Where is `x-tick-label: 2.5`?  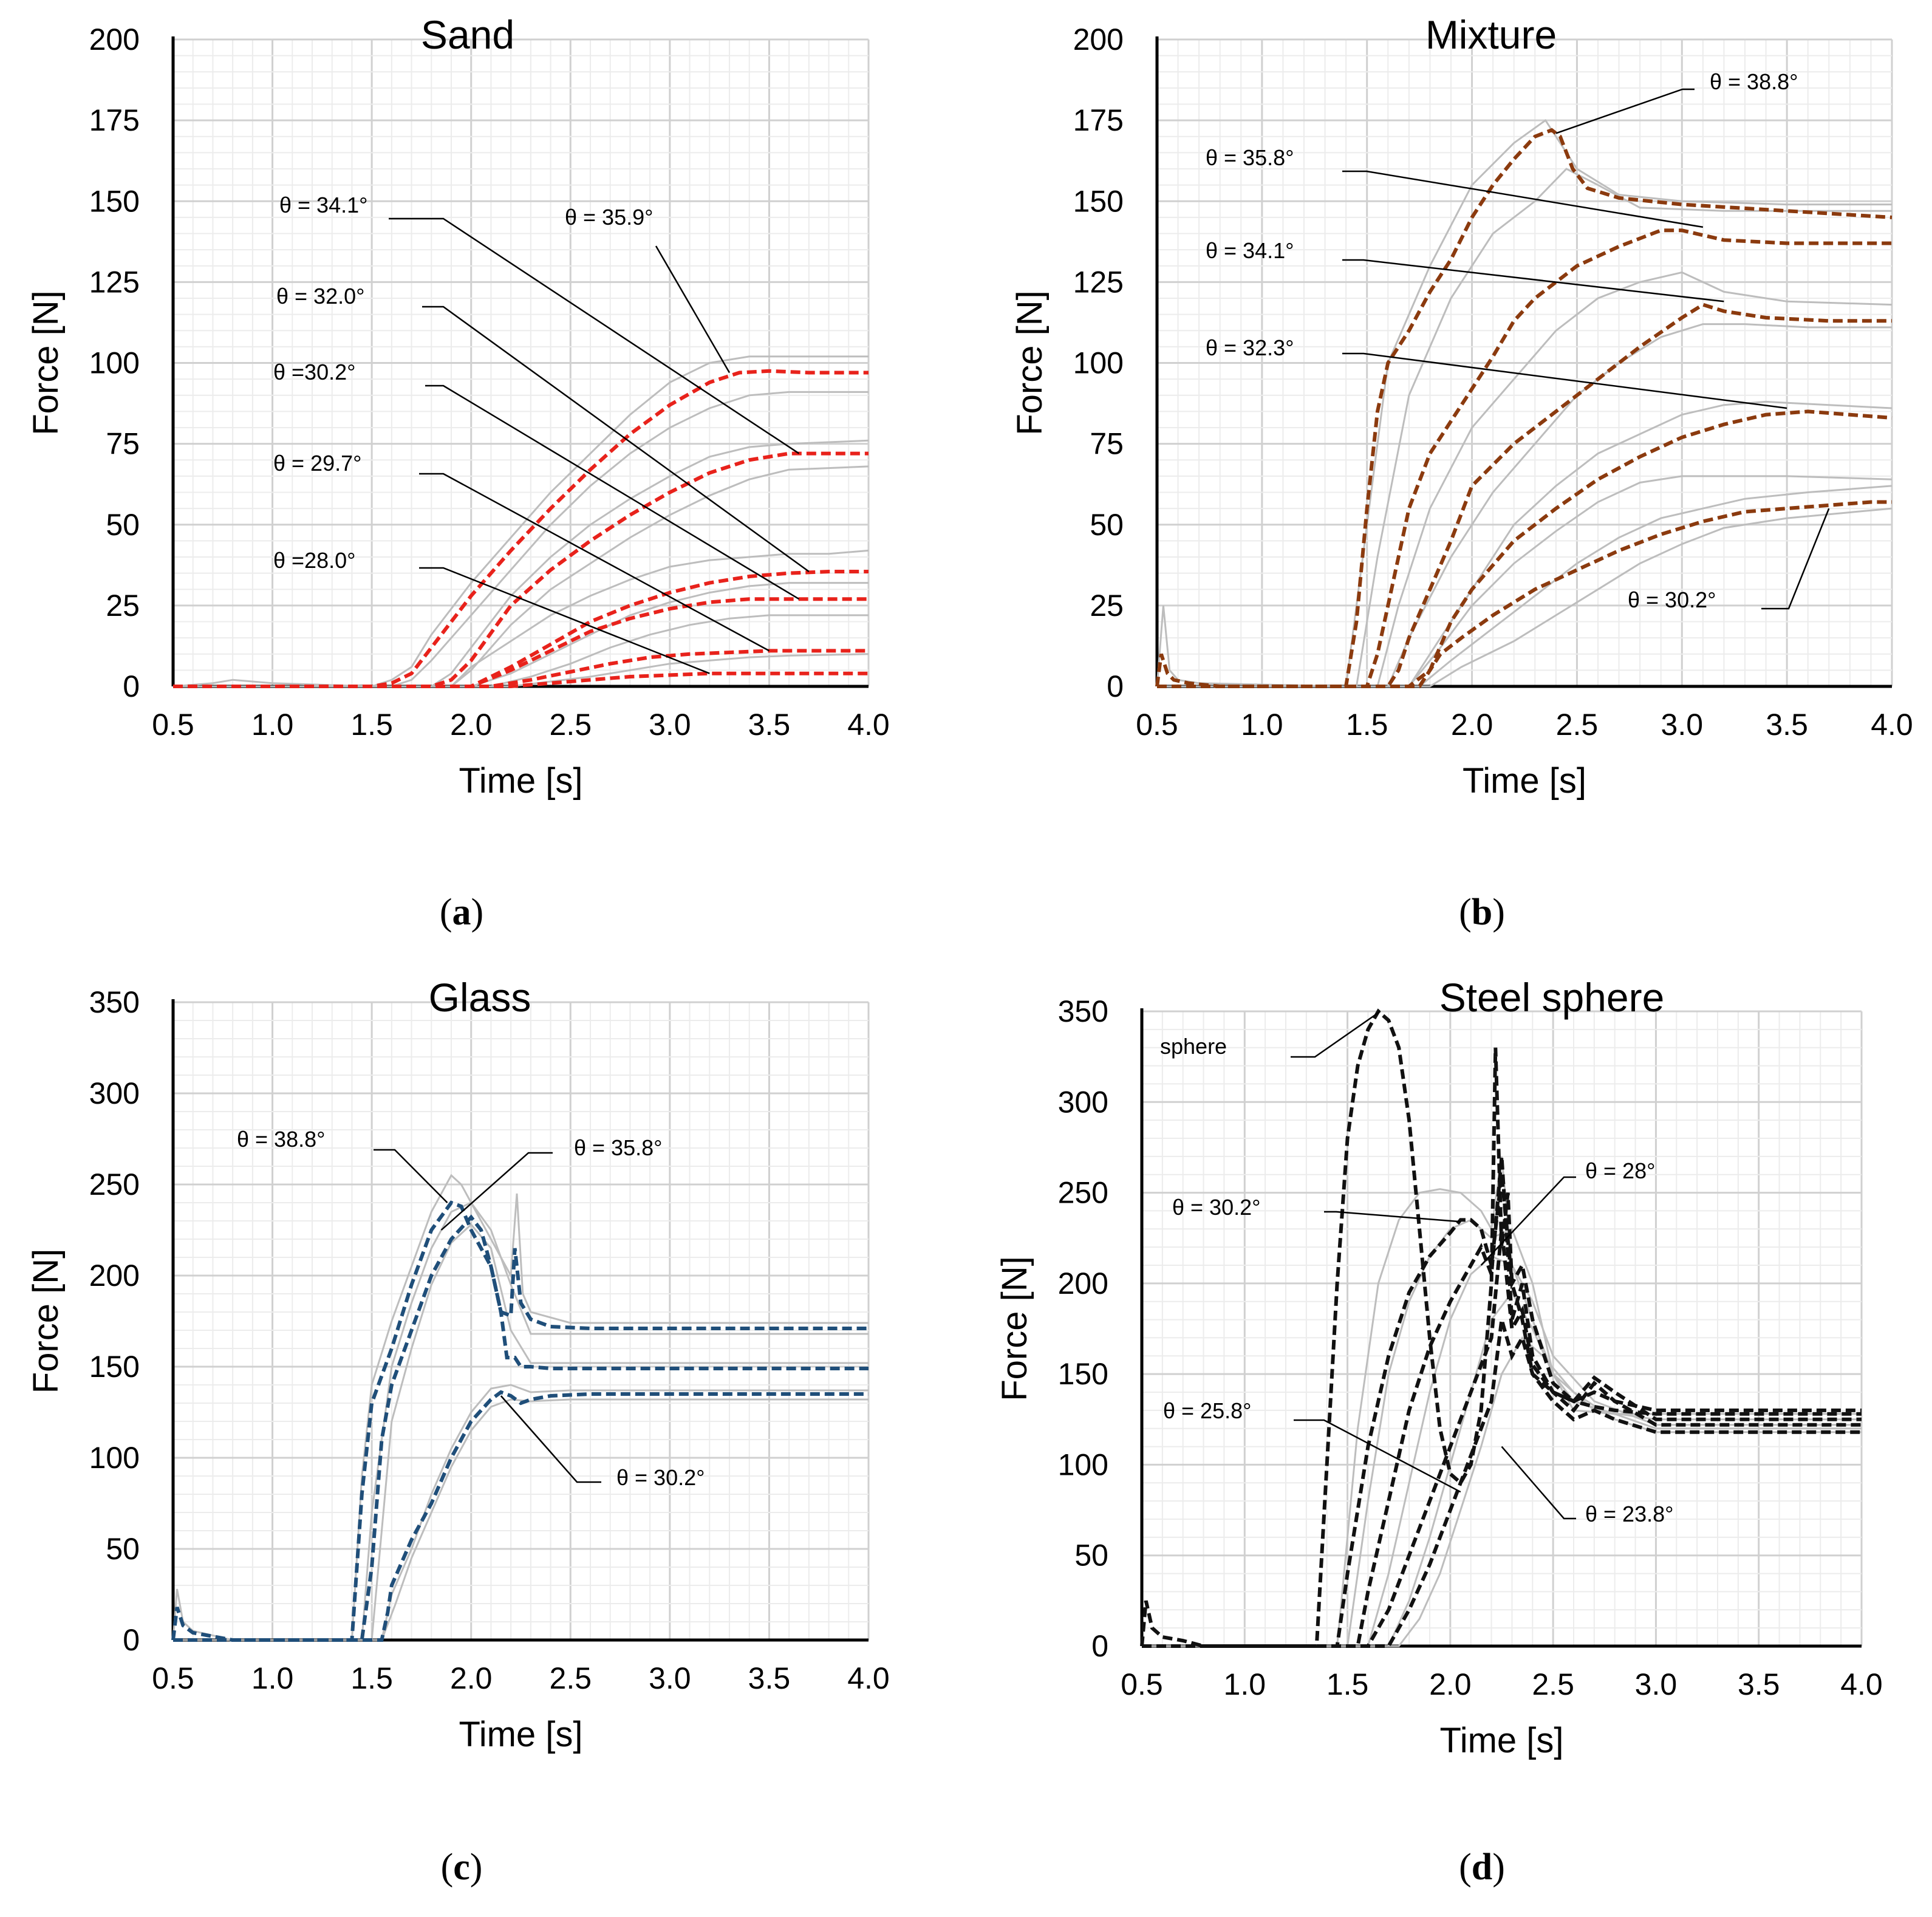
x-tick-label: 2.5 is located at coordinates (571, 1678).